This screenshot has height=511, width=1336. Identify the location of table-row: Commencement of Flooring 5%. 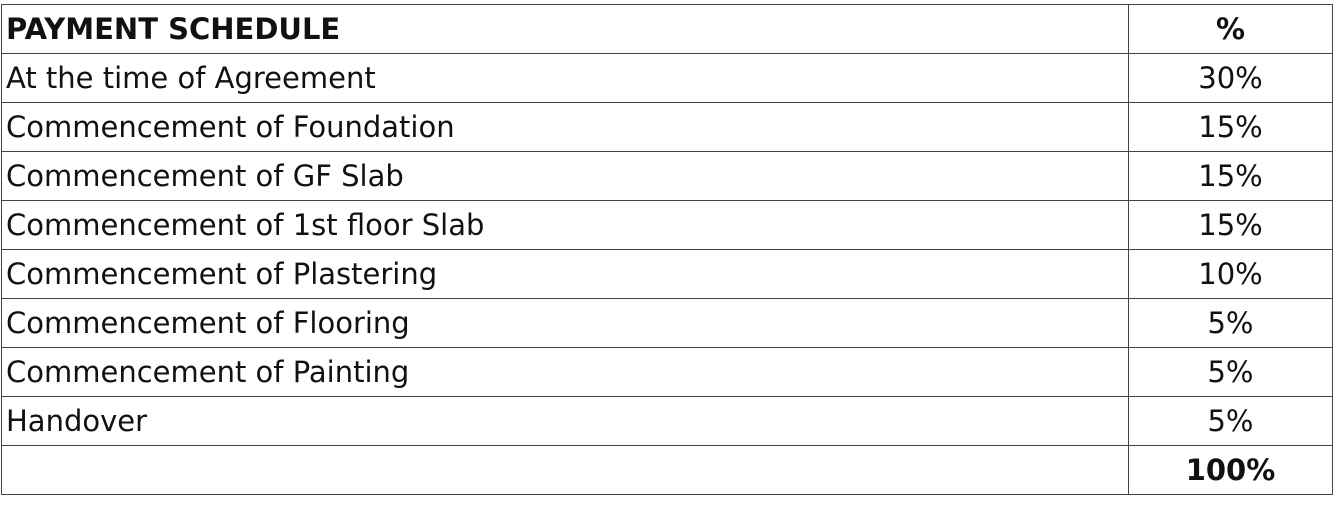
(667, 323).